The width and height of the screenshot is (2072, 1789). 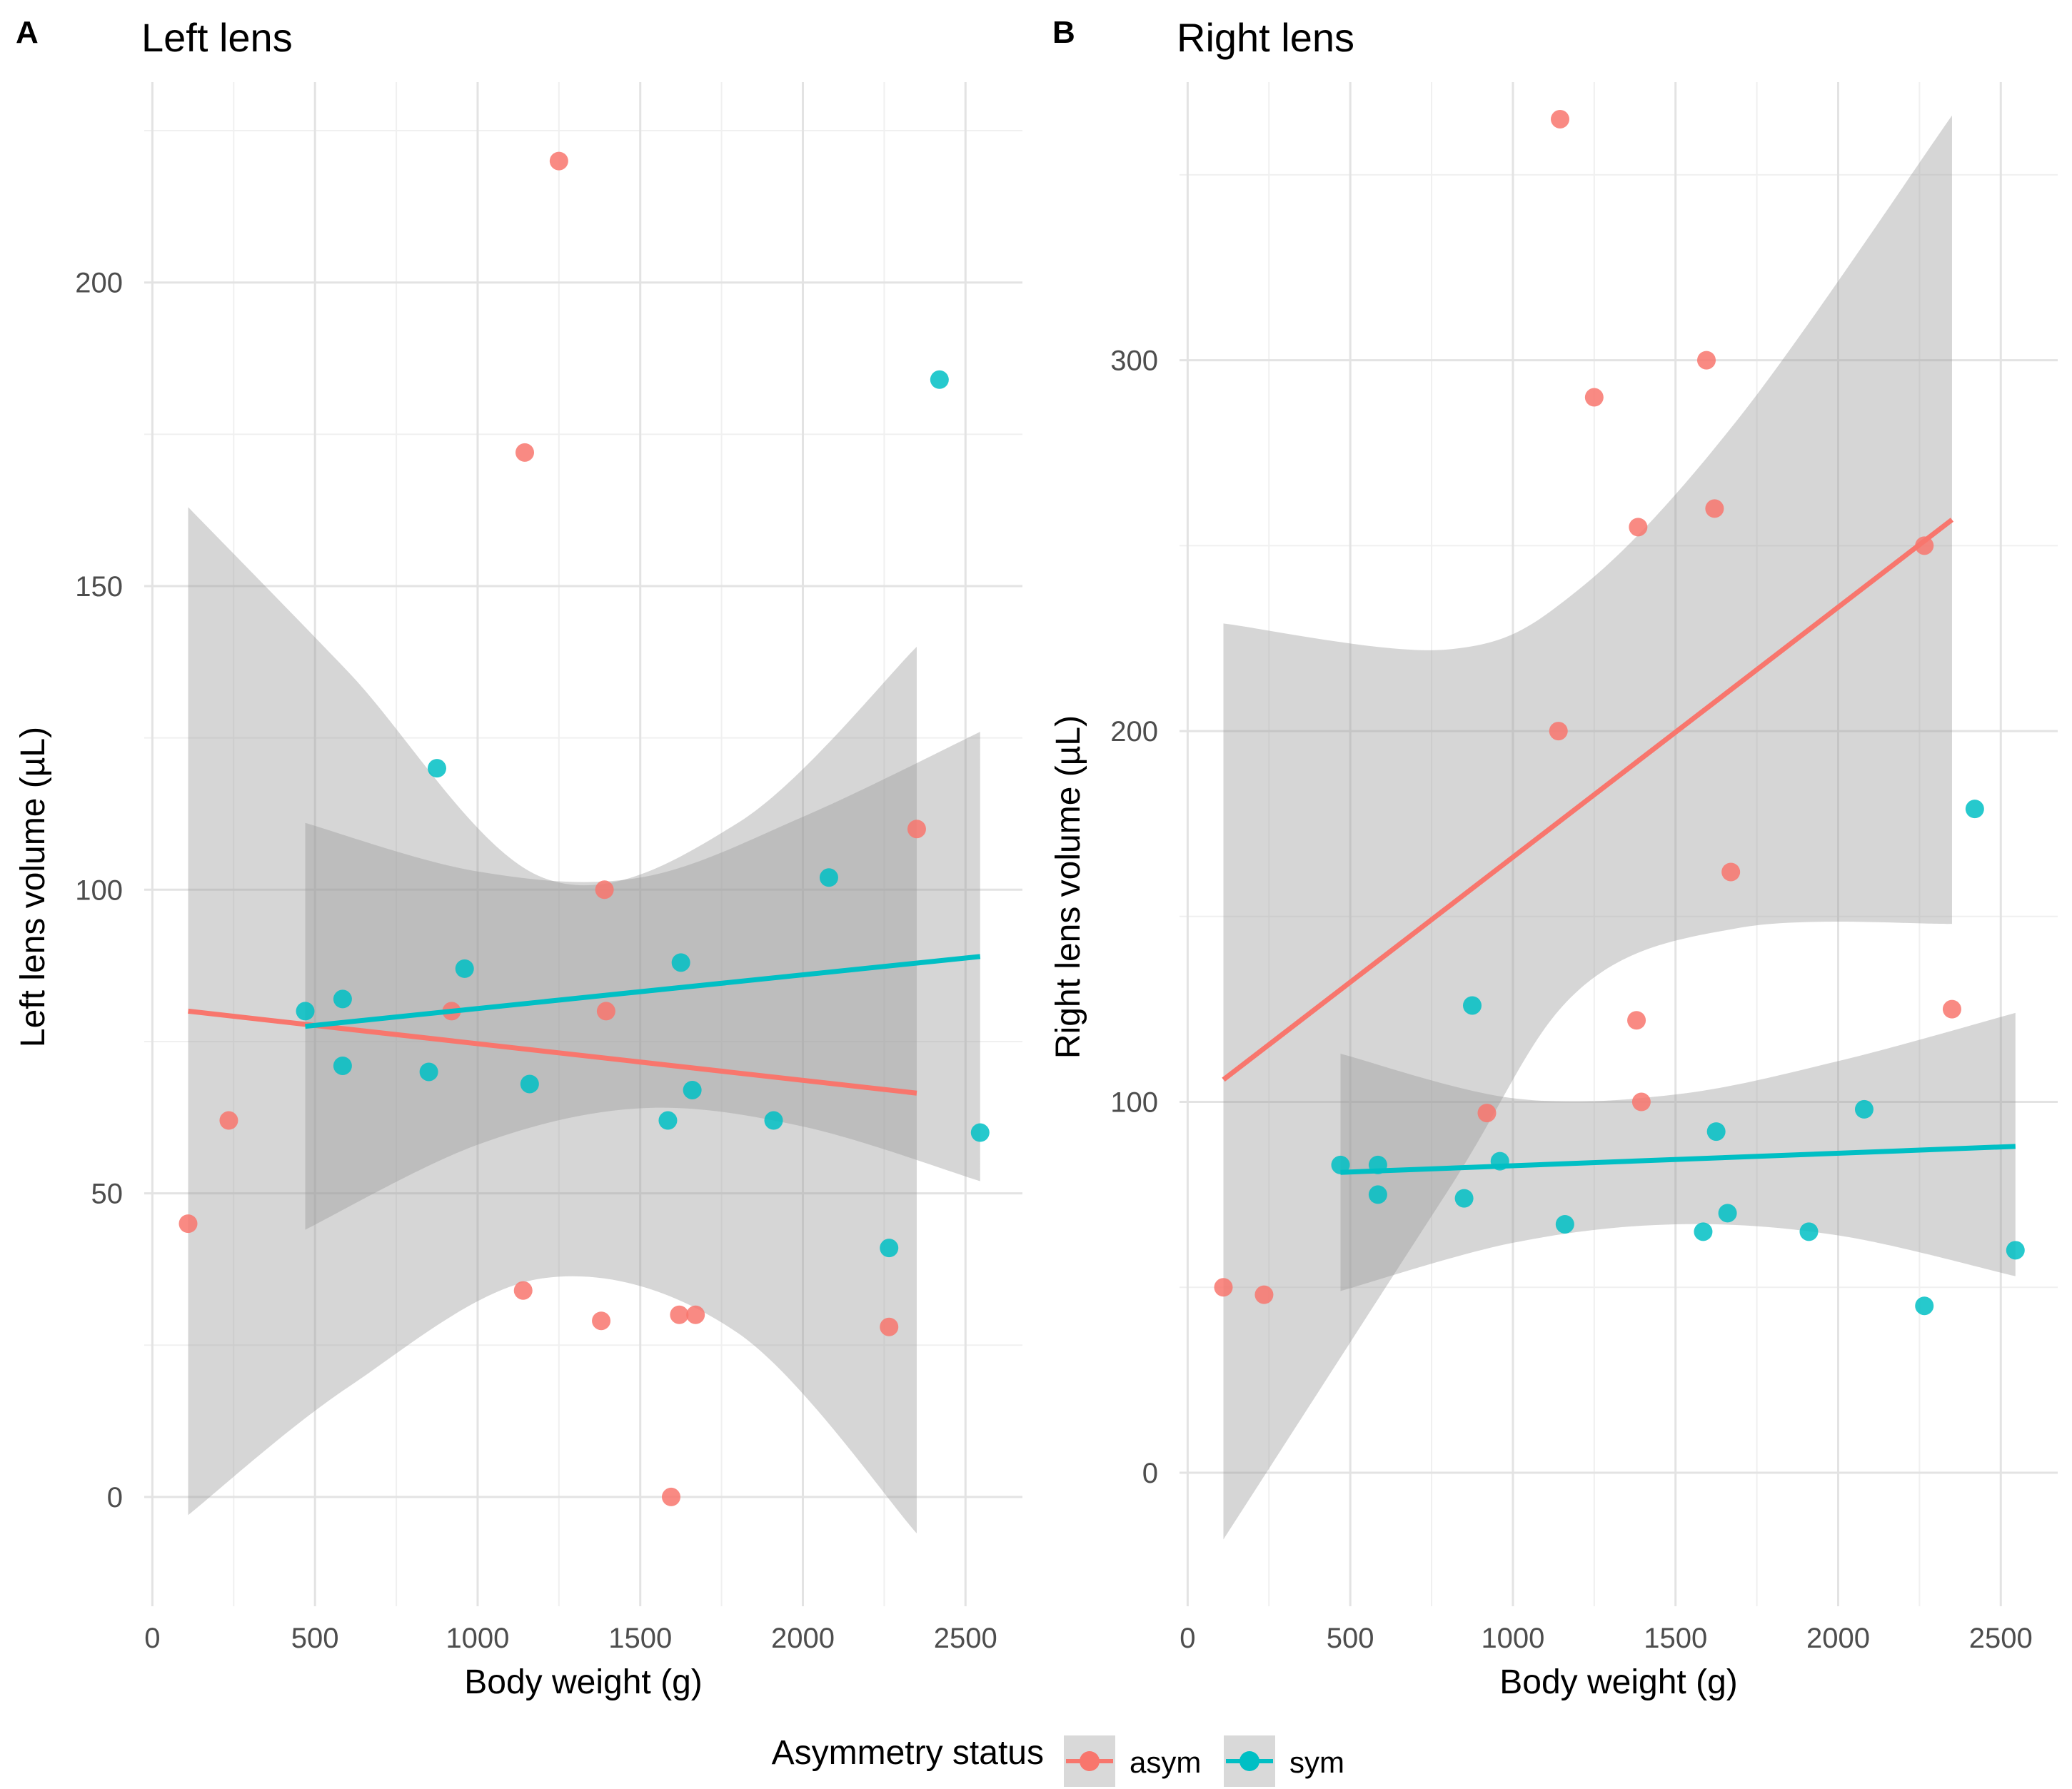 What do you see at coordinates (1265, 37) in the screenshot?
I see `chart-title: Right lens` at bounding box center [1265, 37].